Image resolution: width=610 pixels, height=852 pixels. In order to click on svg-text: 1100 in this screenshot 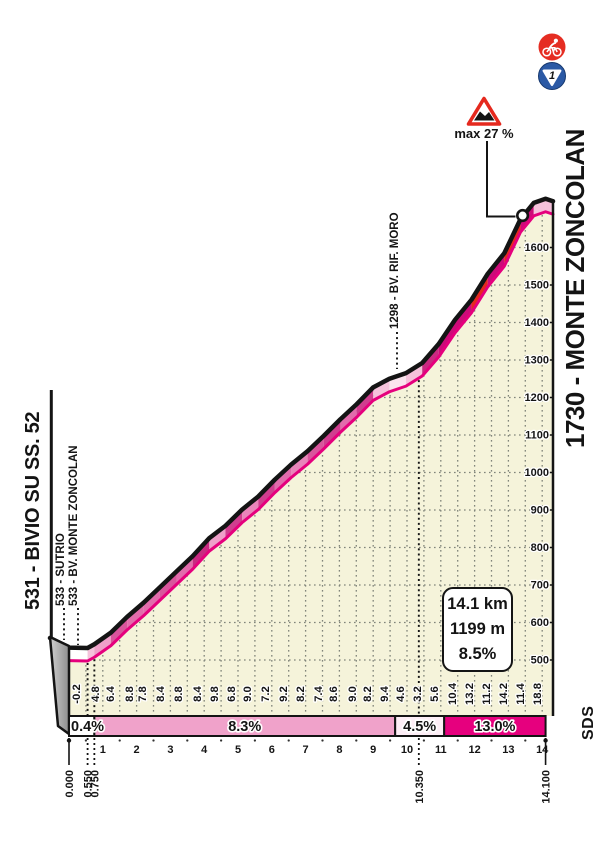, I will do `click(537, 436)`.